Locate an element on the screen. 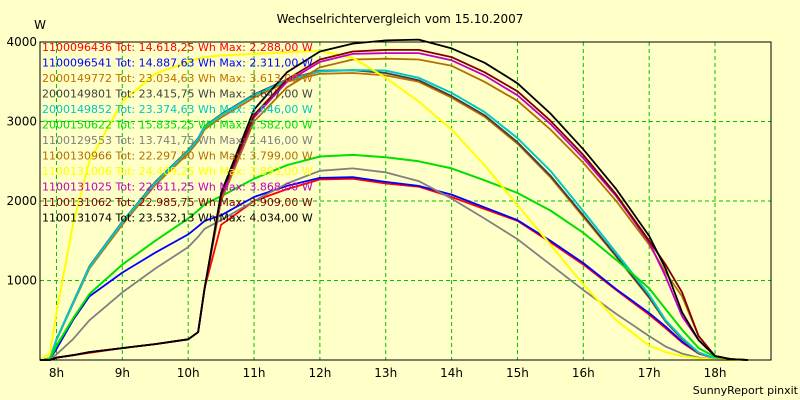 The width and height of the screenshot is (800, 400). x-tick-label: 8h is located at coordinates (56, 373).